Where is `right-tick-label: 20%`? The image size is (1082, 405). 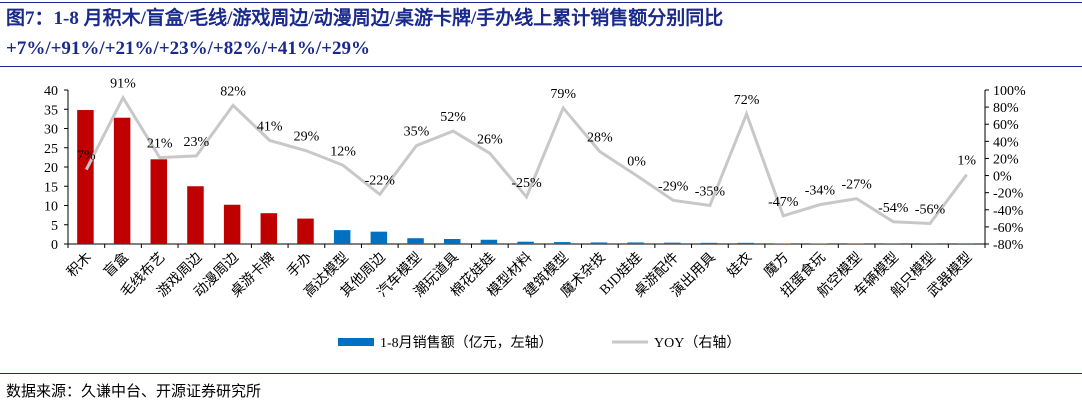 right-tick-label: 20% is located at coordinates (1006, 159).